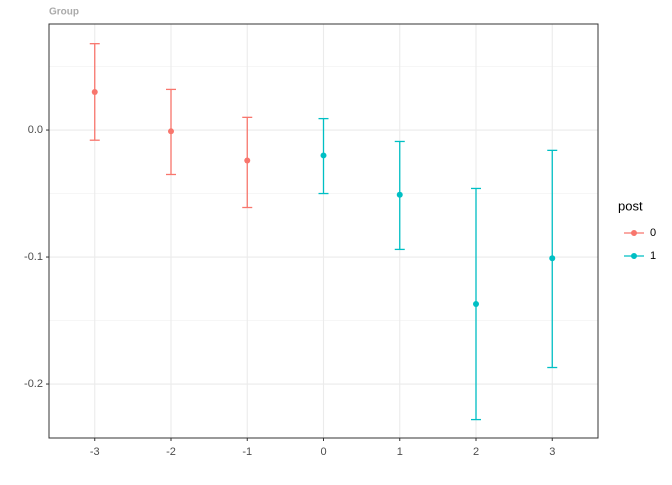  Describe the element at coordinates (35, 130) in the screenshot. I see `y-tick-label: 0.0` at that location.